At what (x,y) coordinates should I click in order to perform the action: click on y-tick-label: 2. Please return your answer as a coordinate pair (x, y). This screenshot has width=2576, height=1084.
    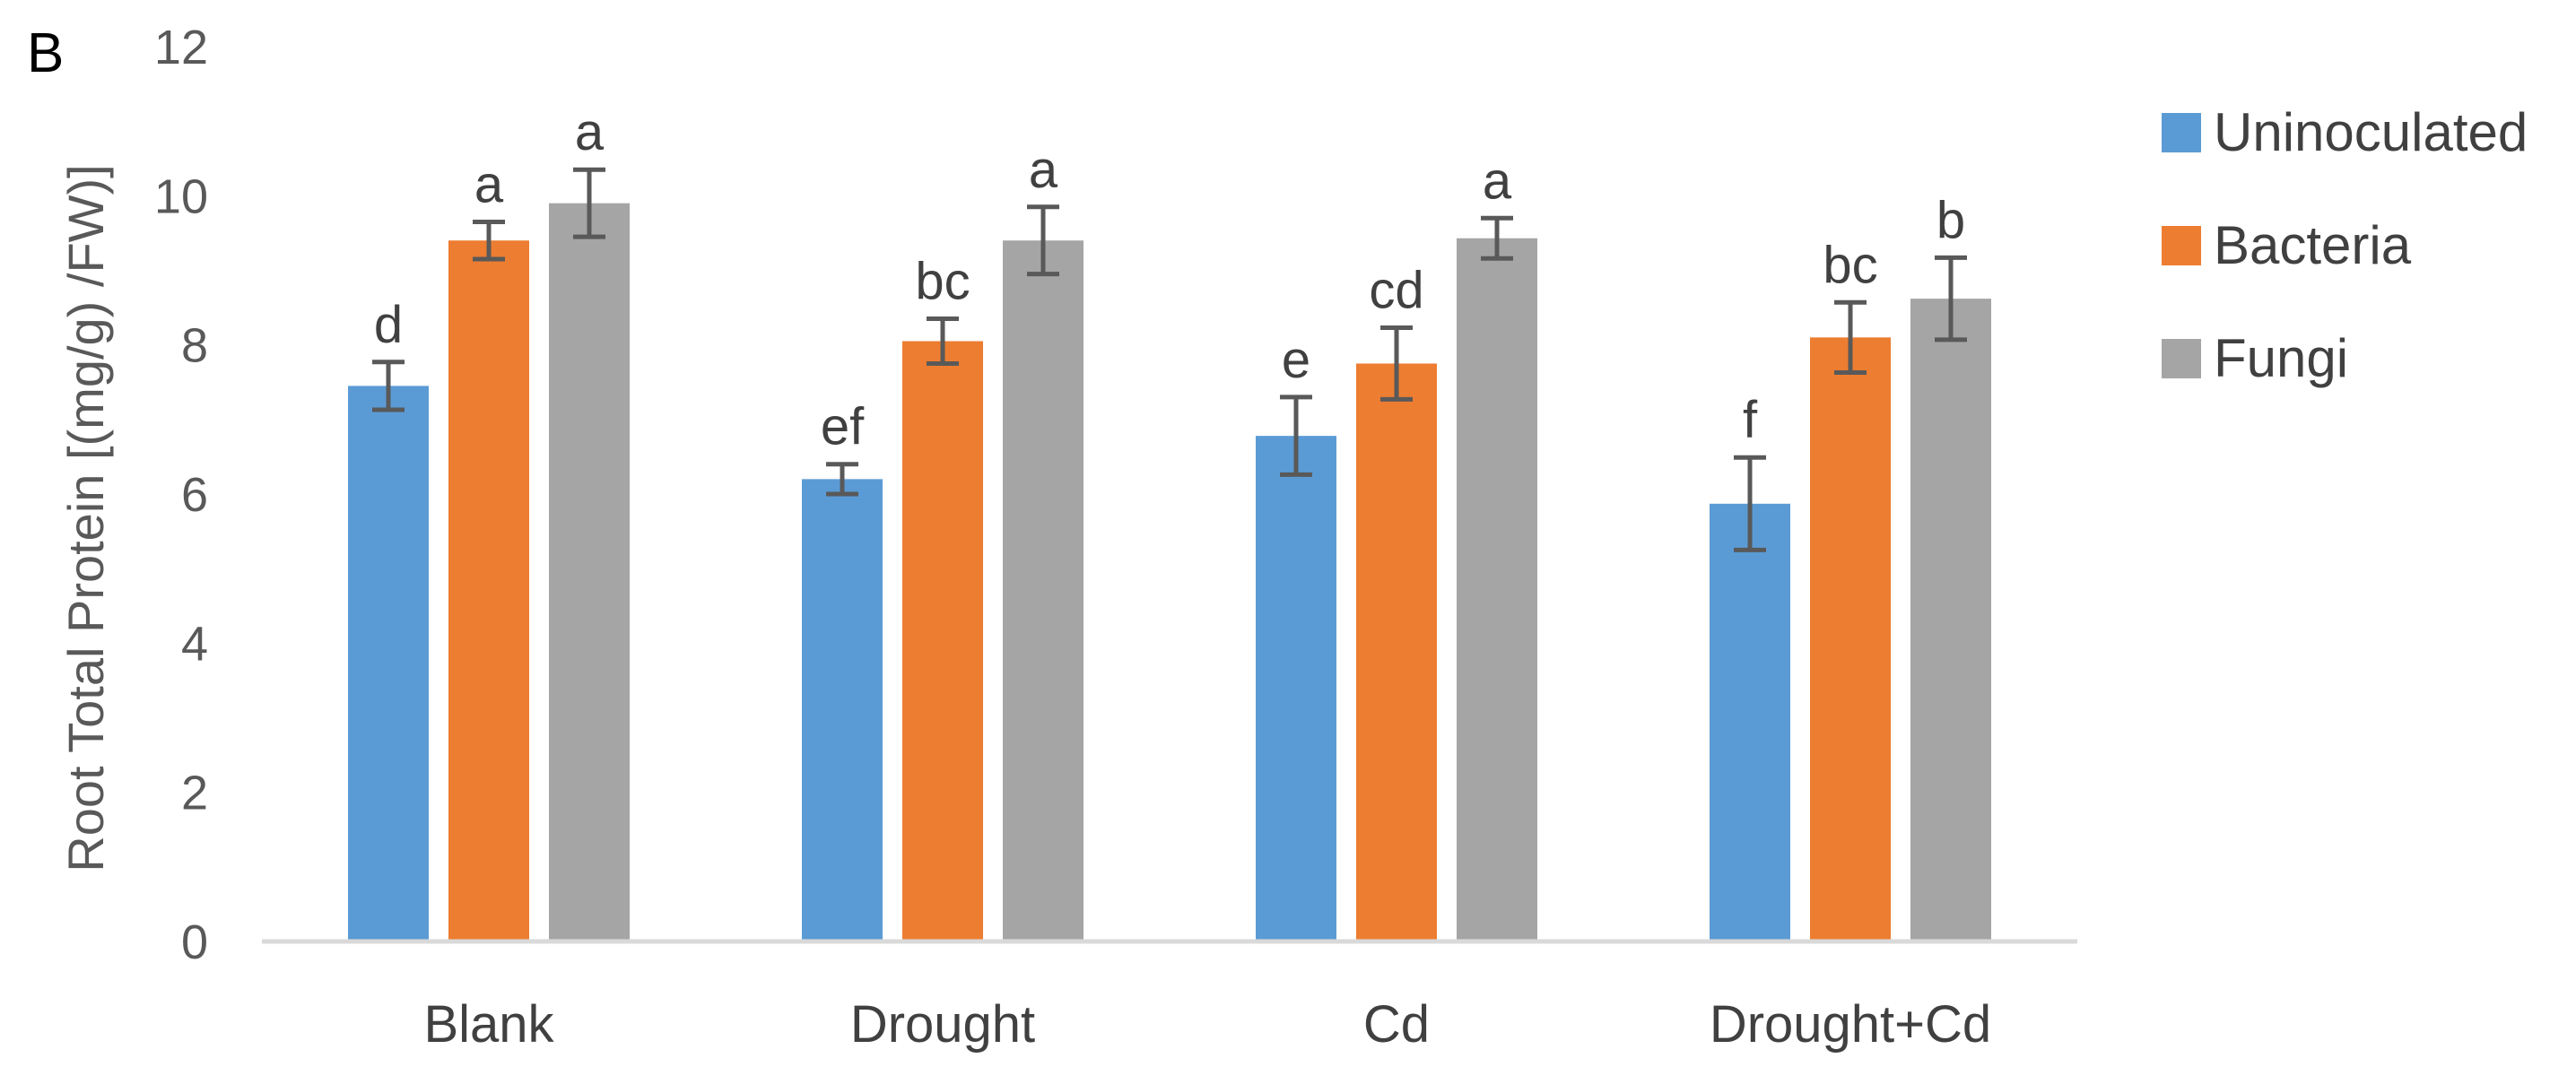
    Looking at the image, I should click on (194, 793).